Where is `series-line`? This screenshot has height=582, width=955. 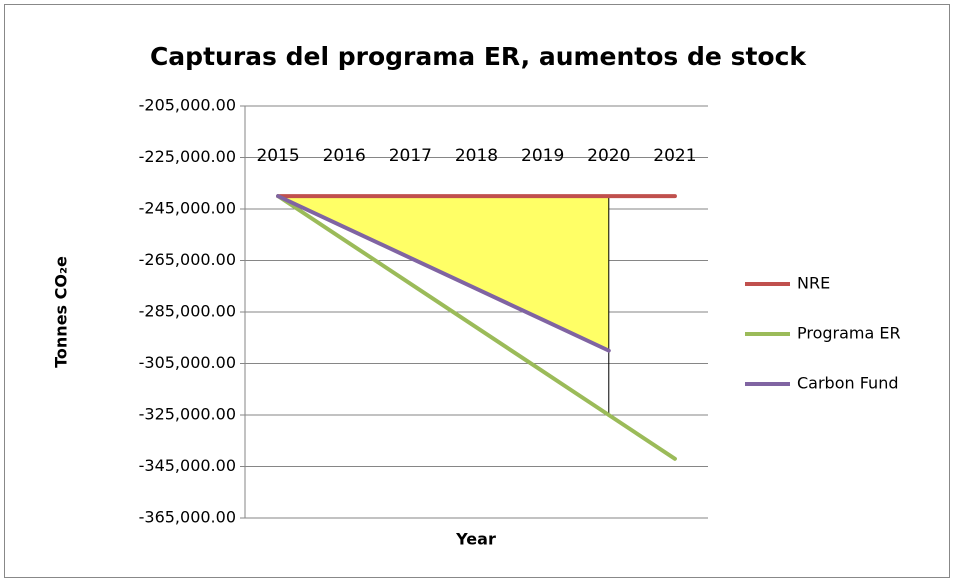
series-line is located at coordinates (443, 273).